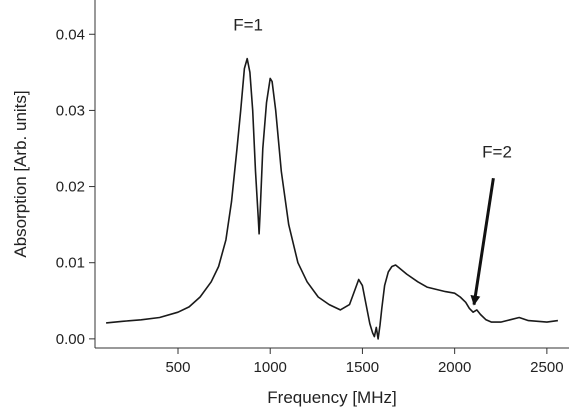 This screenshot has height=412, width=569. I want to click on x-tick-label: 2000, so click(454, 367).